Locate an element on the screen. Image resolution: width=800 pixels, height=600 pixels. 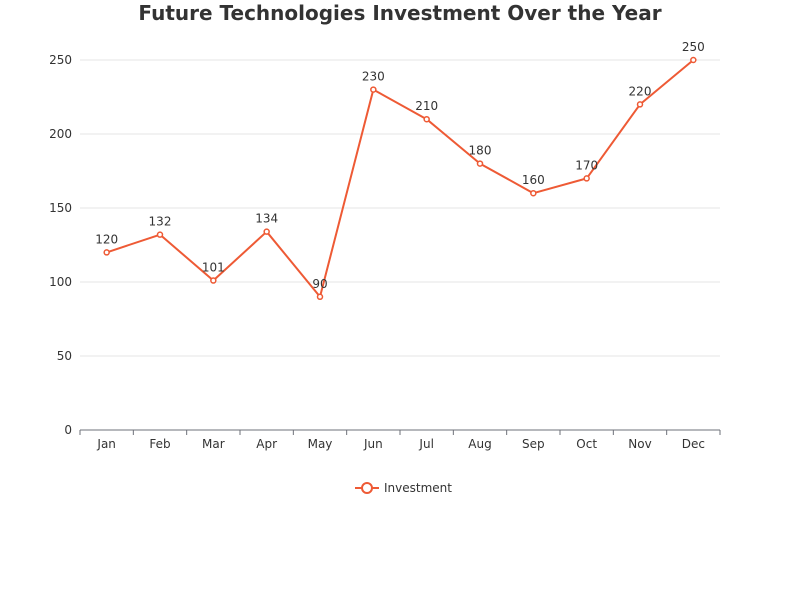
x-tick-label: Nov is located at coordinates (639, 444).